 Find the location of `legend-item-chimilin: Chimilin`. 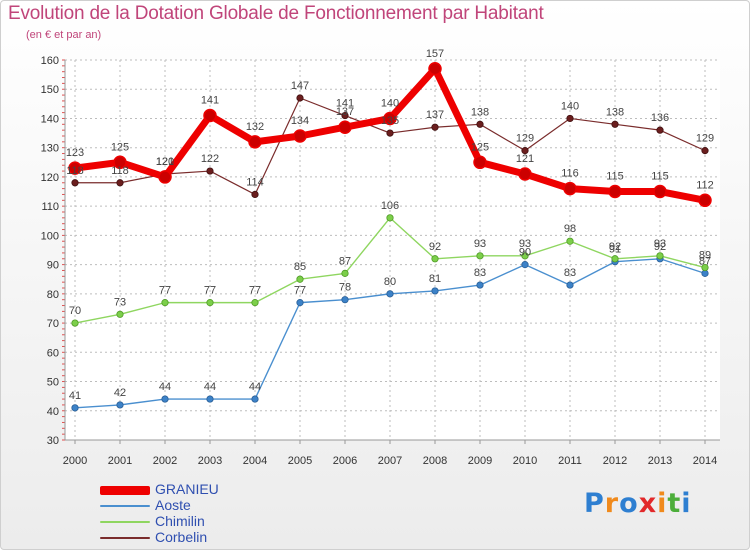

legend-item-chimilin: Chimilin is located at coordinates (200, 521).